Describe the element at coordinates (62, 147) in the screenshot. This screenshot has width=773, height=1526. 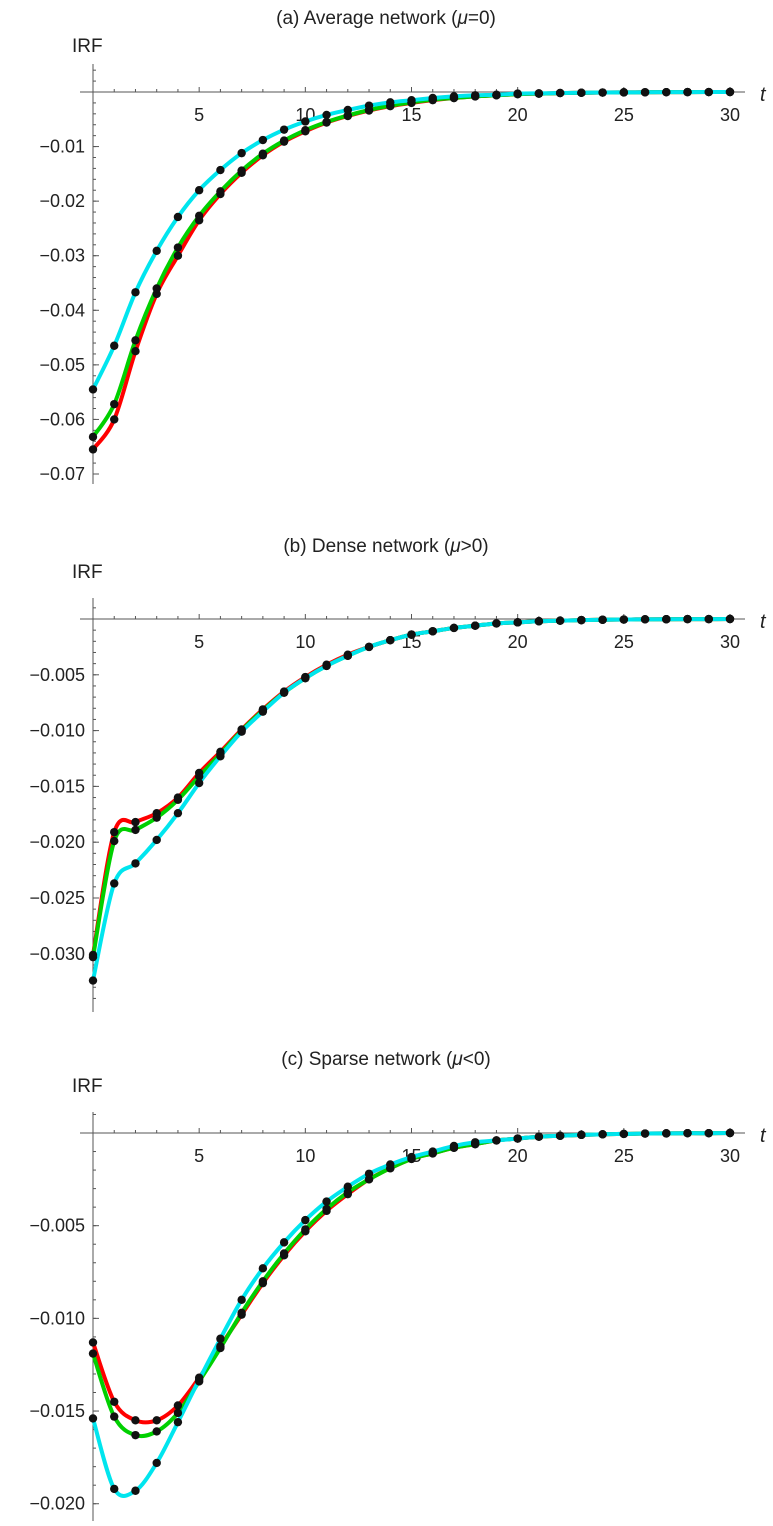
I see `y-tick-label: −0.01` at that location.